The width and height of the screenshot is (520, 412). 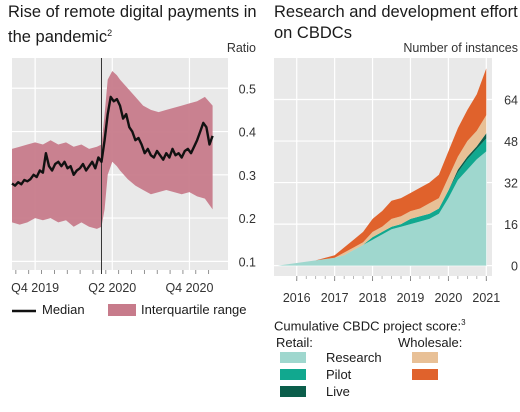 I want to click on legend-live-label: Live, so click(x=338, y=391).